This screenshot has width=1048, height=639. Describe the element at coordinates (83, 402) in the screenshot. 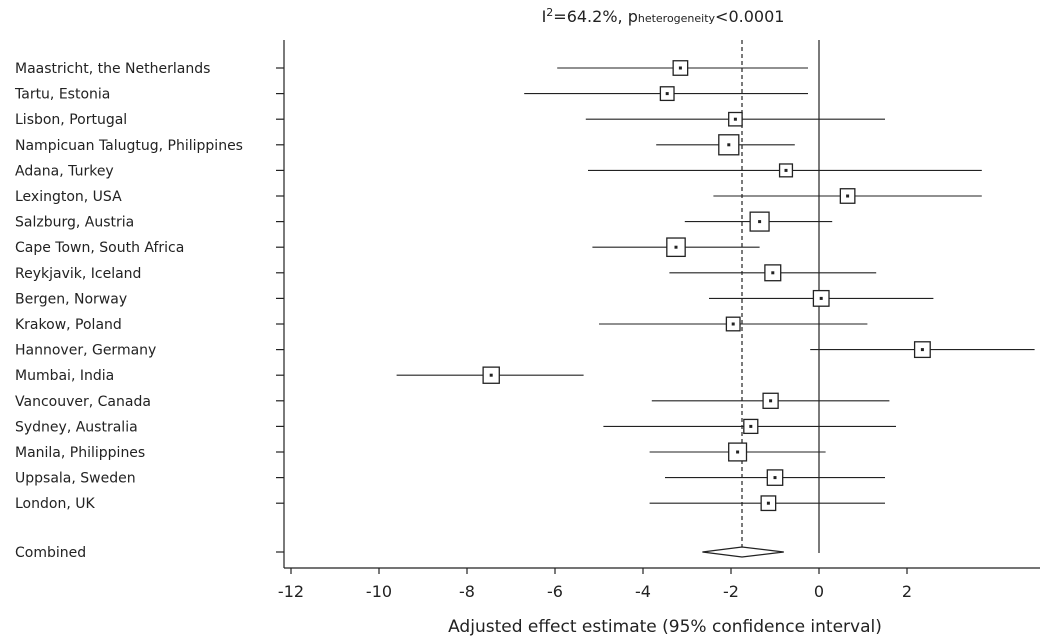

I see `study-label: Vancouver, Canada` at that location.